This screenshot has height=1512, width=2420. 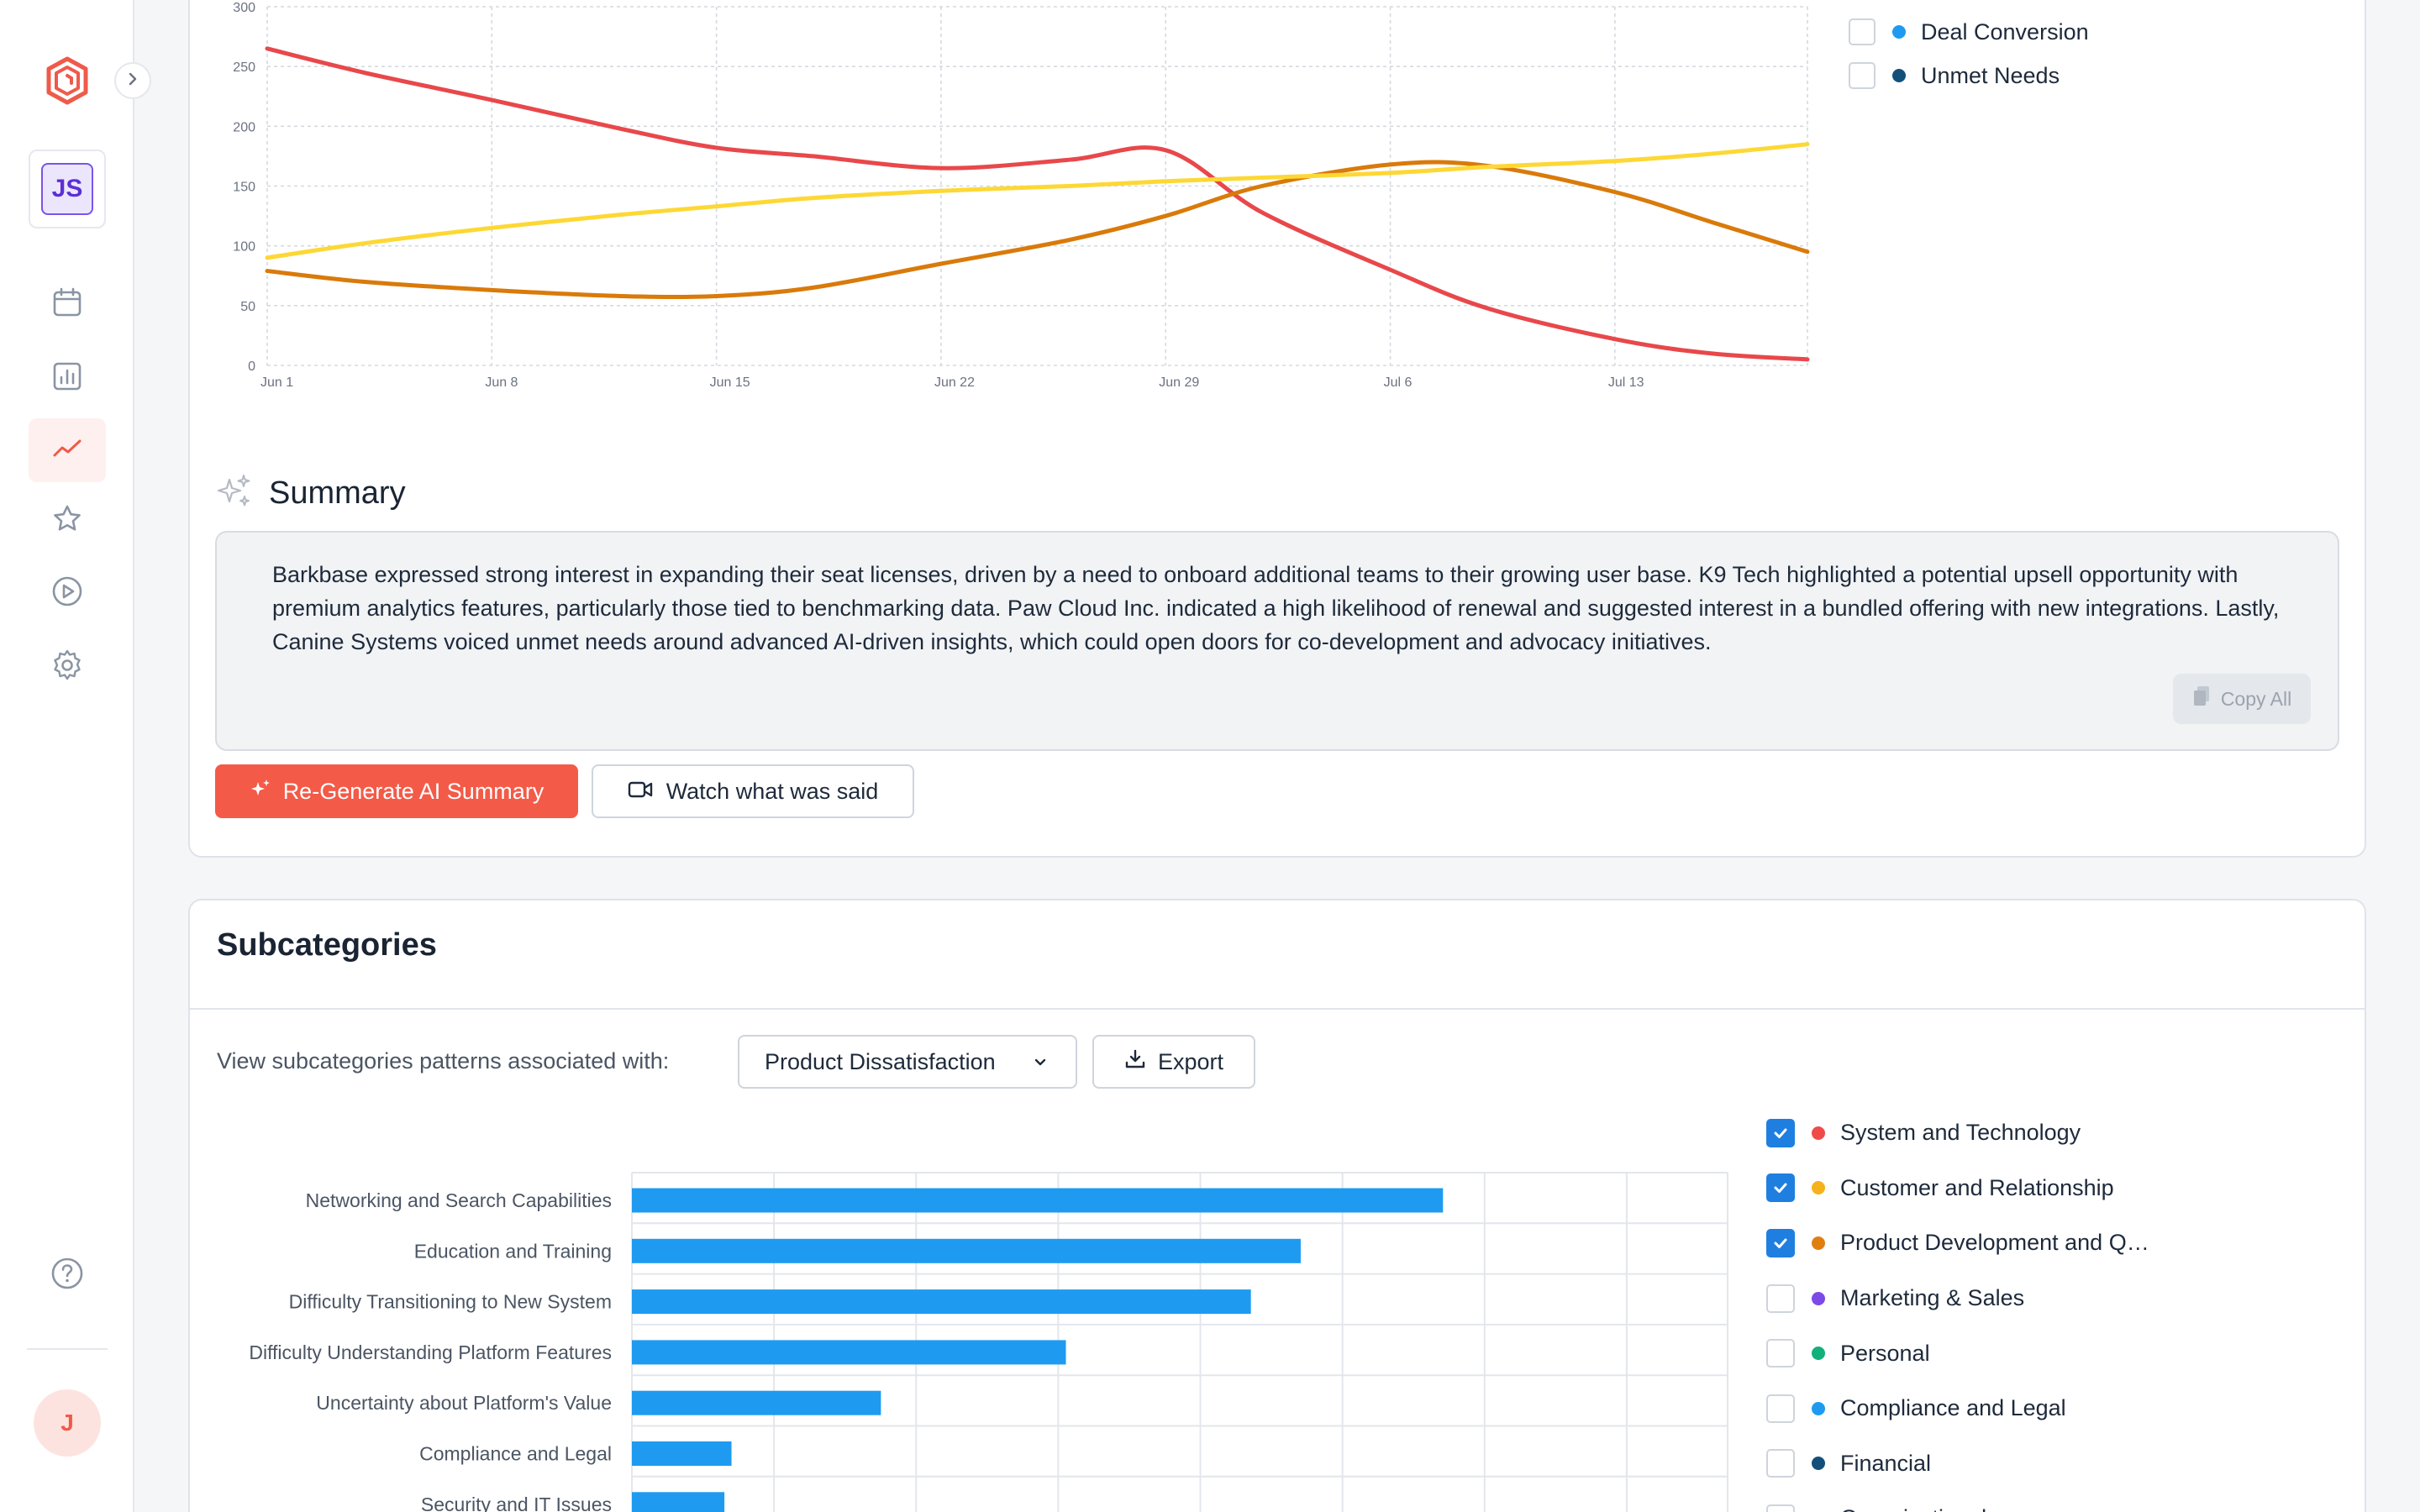 I want to click on legend-label: Customer and Relationship, so click(x=1977, y=1187).